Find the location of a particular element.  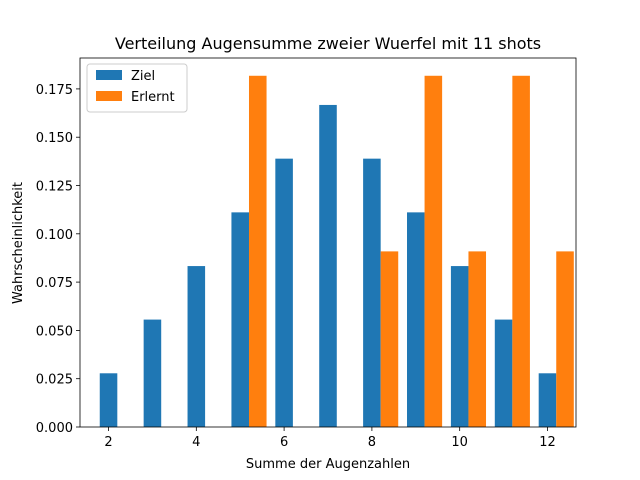

x-axis-label: Summe der Augenzahlen is located at coordinates (328, 464).